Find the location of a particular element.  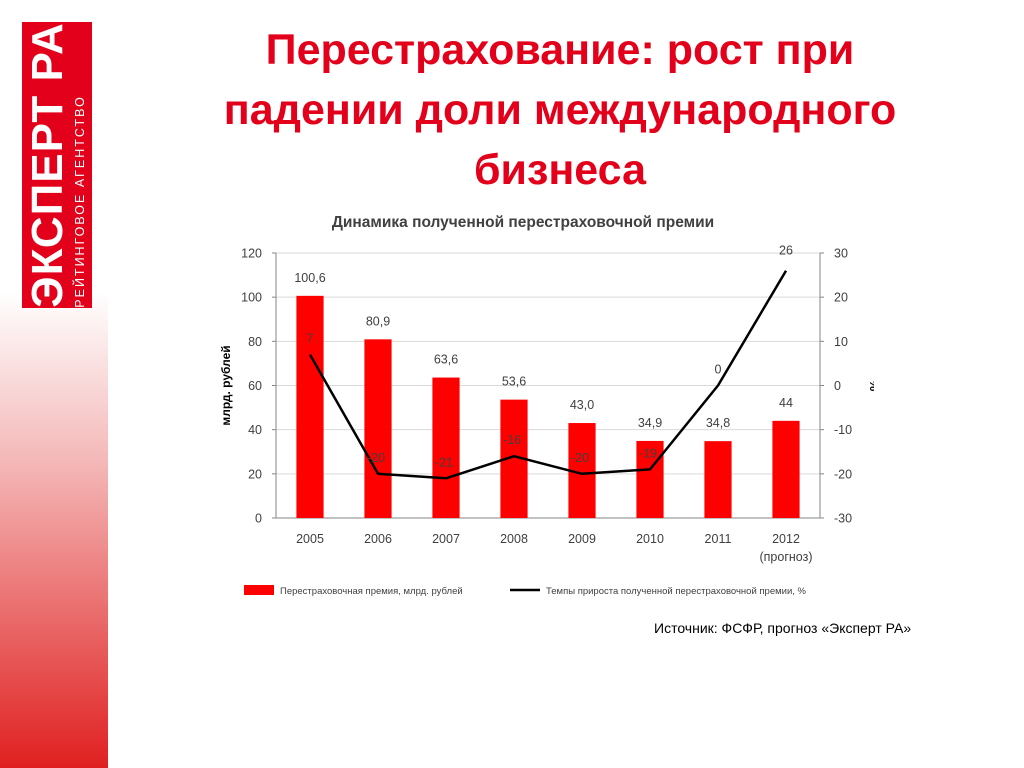

bar-2011 is located at coordinates (718, 479).